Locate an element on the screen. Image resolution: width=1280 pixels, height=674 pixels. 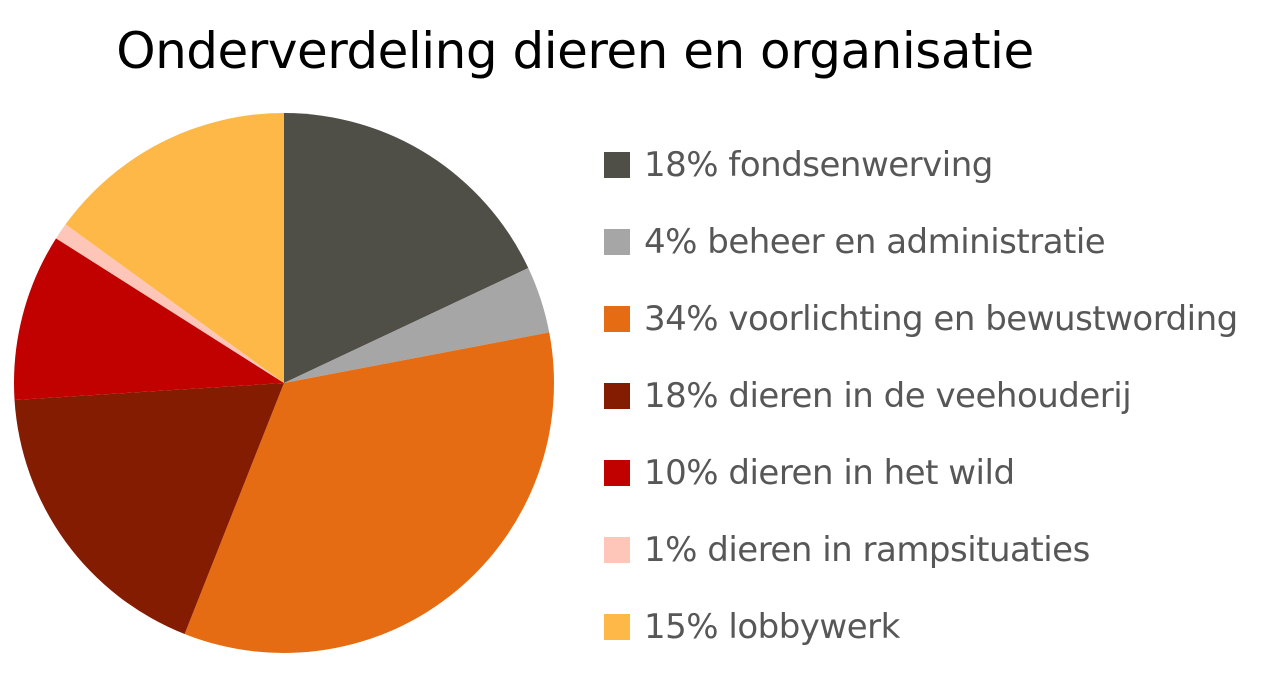
chart-title: Onderverdeling dieren en organisatie is located at coordinates (575, 51).